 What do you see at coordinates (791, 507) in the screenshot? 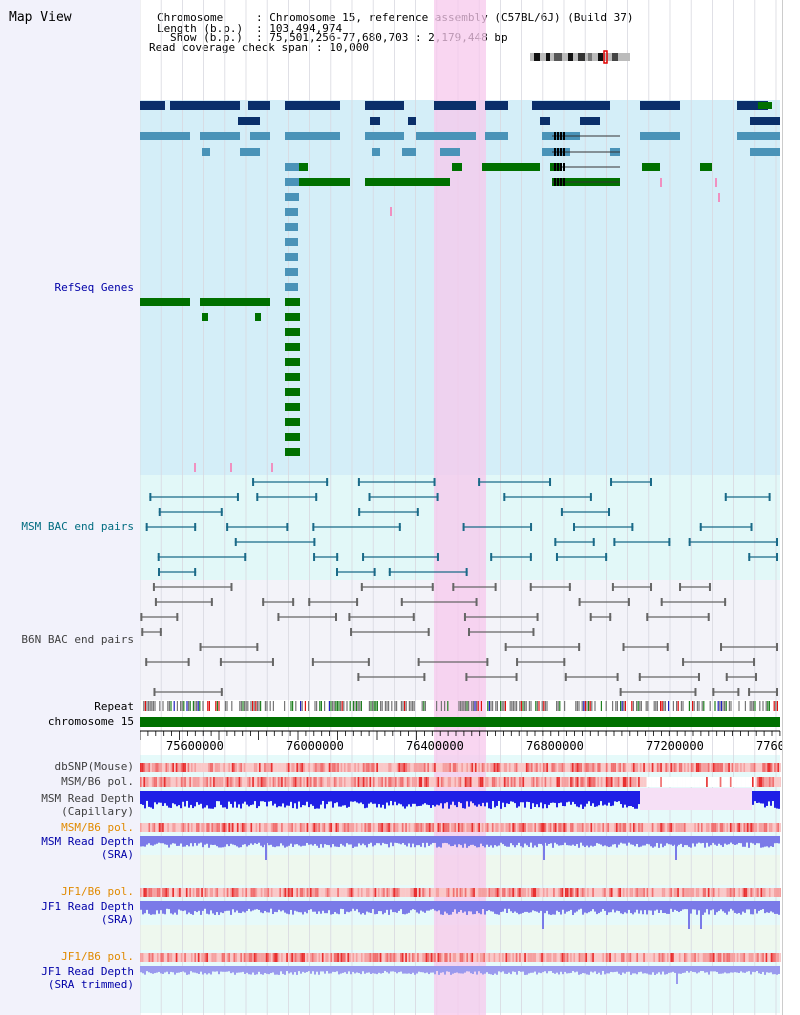
I see `vertical-scrollbar` at bounding box center [791, 507].